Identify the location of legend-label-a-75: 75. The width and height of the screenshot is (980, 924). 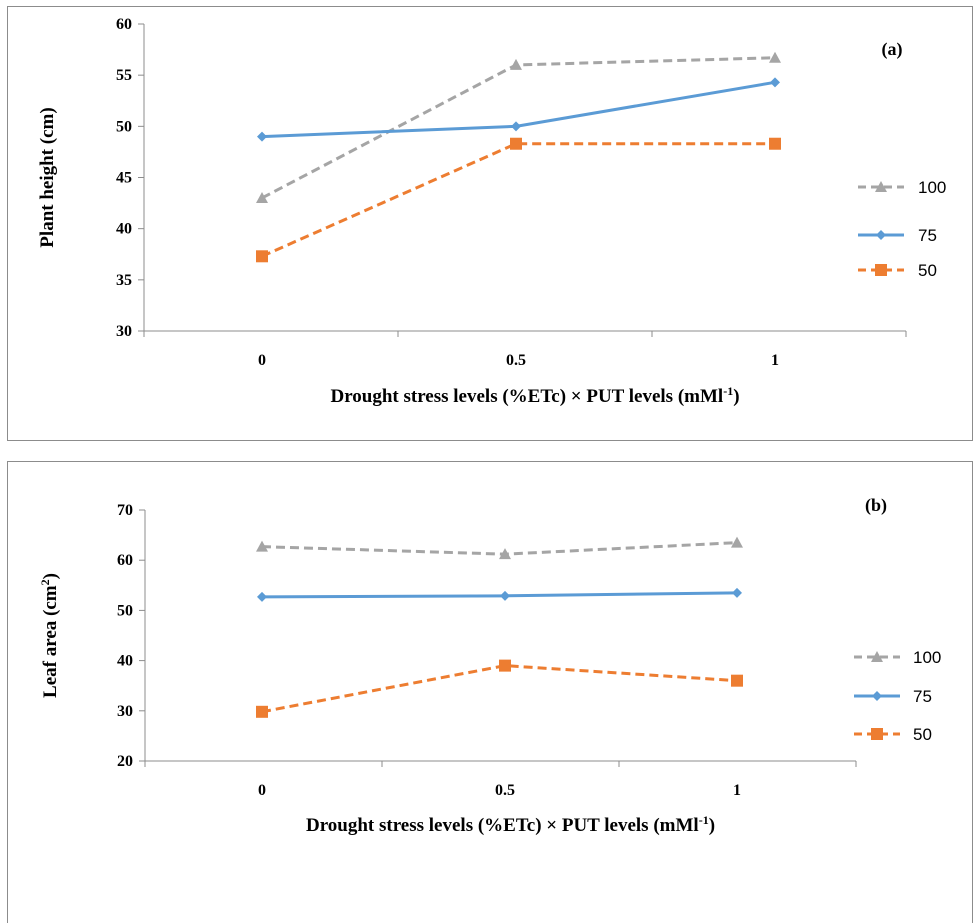
(927, 235).